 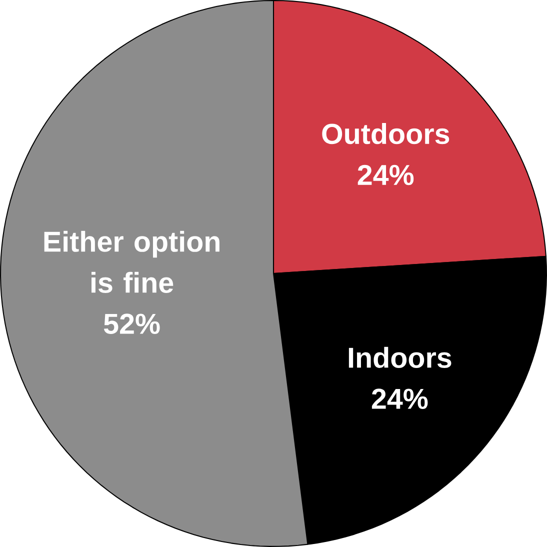 What do you see at coordinates (132, 261) in the screenshot?
I see `slice-label: Either option is fine` at bounding box center [132, 261].